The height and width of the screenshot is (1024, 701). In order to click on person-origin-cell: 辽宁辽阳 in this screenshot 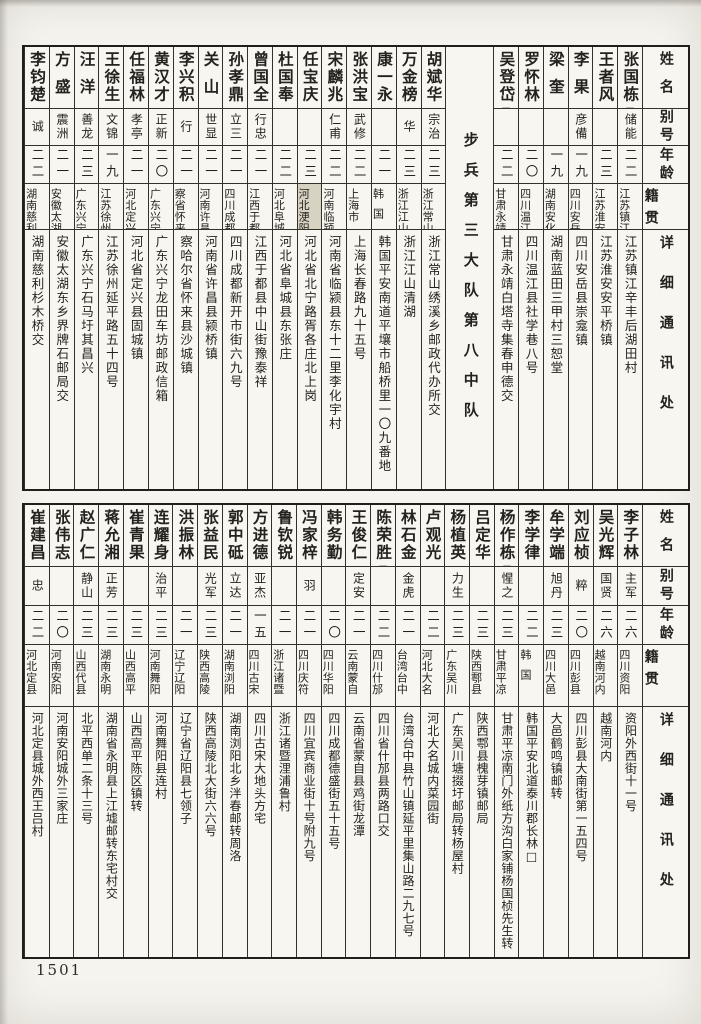, I will do `click(185, 676)`.